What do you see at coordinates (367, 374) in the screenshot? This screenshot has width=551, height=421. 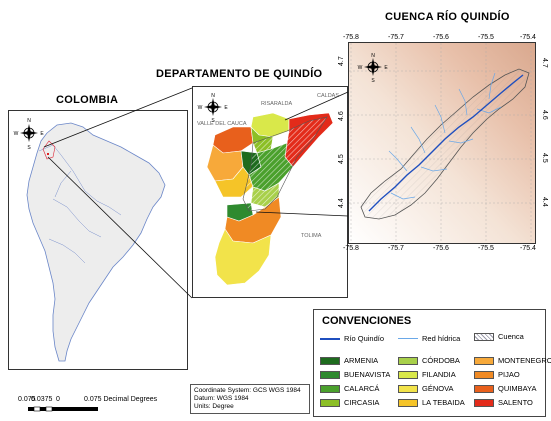 I see `legend-item-label: BUENAVISTA` at bounding box center [367, 374].